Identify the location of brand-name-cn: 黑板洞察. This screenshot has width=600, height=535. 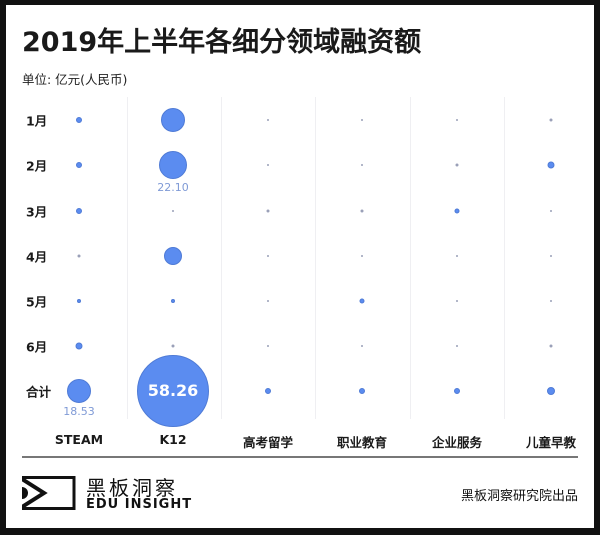
(132, 488).